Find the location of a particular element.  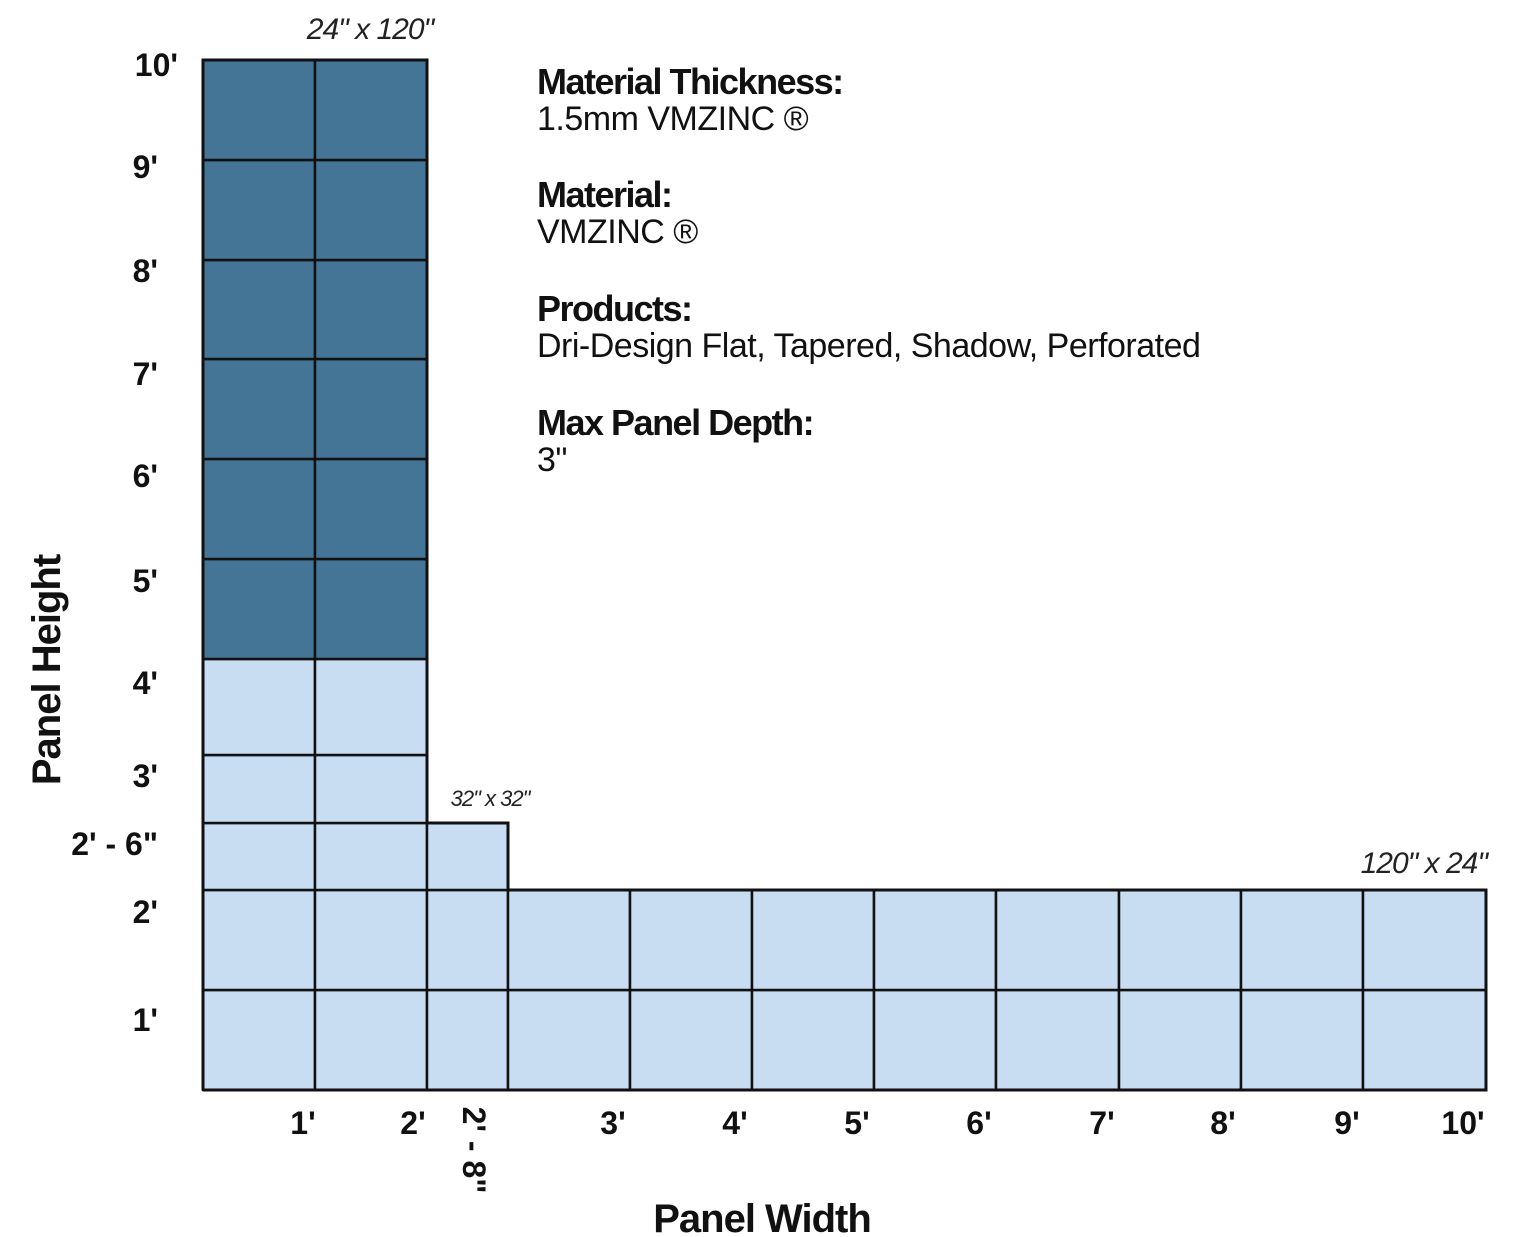

x-tick-7ft: 7' is located at coordinates (1101, 1123).